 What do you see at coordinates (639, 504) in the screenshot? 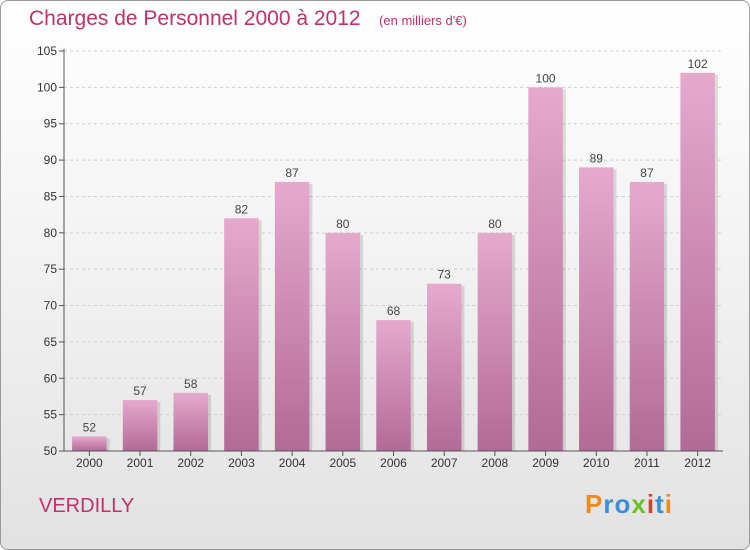
I see `logo-letter: x` at bounding box center [639, 504].